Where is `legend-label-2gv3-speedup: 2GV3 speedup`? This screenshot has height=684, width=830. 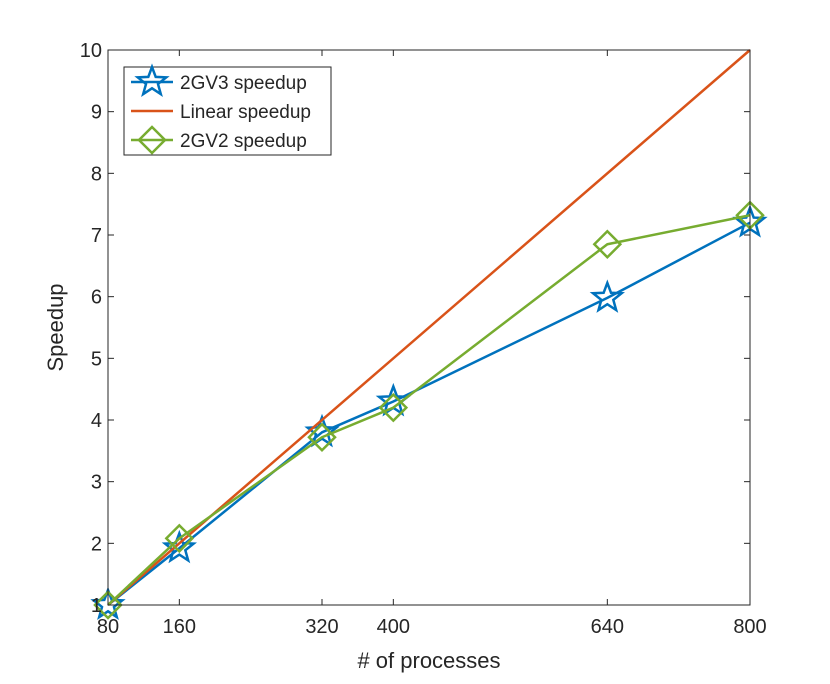 legend-label-2gv3-speedup: 2GV3 speedup is located at coordinates (243, 83).